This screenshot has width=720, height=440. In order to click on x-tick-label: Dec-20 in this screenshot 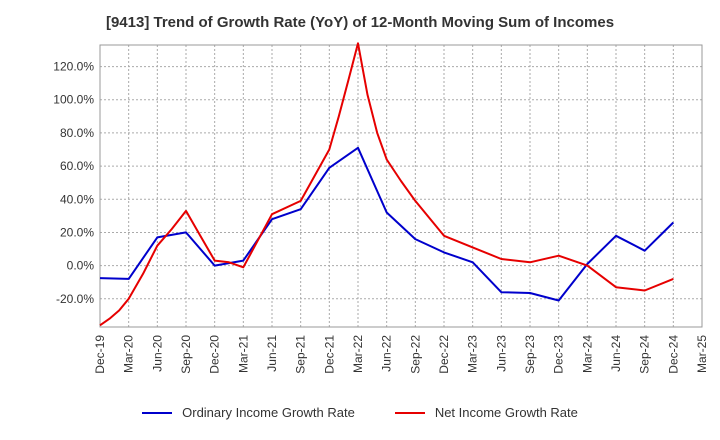, I will do `click(215, 354)`.